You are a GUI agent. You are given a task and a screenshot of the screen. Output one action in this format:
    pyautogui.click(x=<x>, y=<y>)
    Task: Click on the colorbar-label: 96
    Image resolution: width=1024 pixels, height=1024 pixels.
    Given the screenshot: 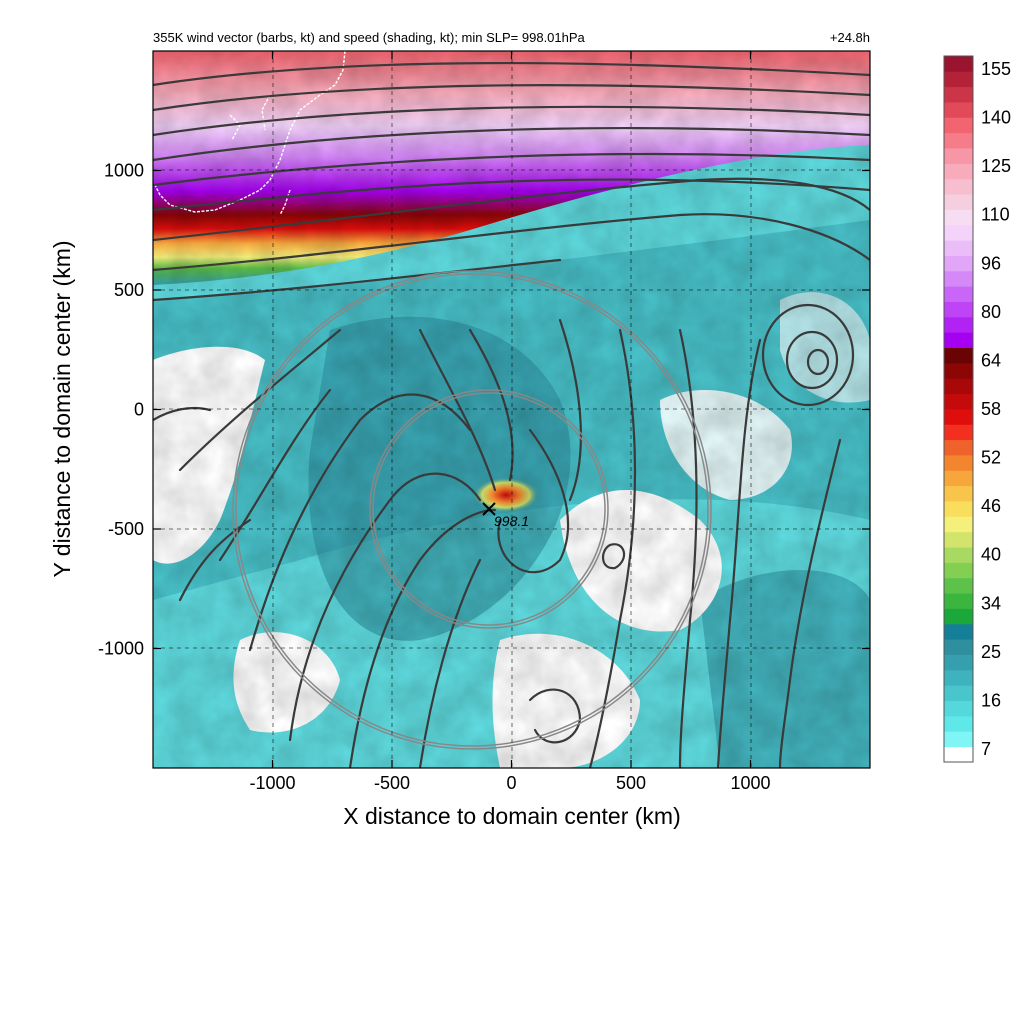 What is the action you would take?
    pyautogui.click(x=991, y=263)
    